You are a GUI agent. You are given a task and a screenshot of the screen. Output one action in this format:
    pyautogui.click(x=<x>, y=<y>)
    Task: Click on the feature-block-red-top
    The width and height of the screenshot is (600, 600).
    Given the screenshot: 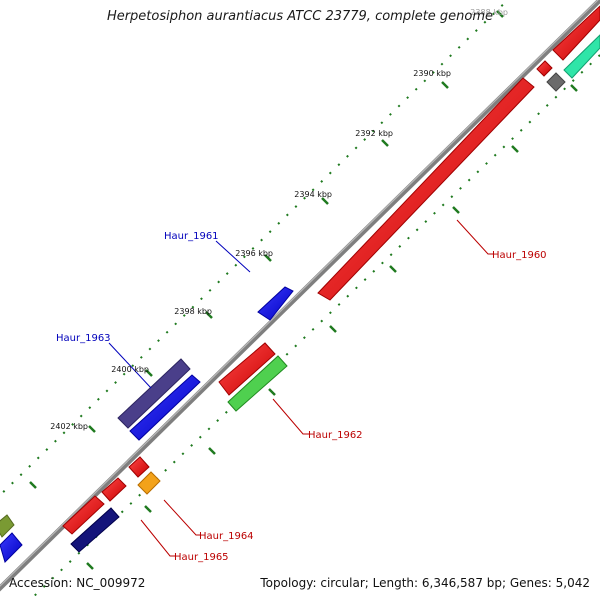 What is the action you would take?
    pyautogui.click(x=576, y=33)
    